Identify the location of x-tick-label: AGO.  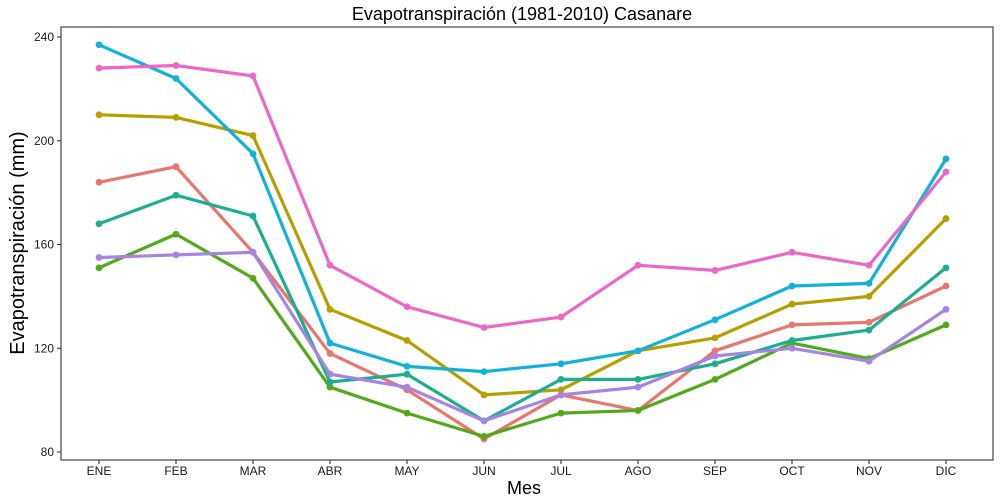
(638, 471).